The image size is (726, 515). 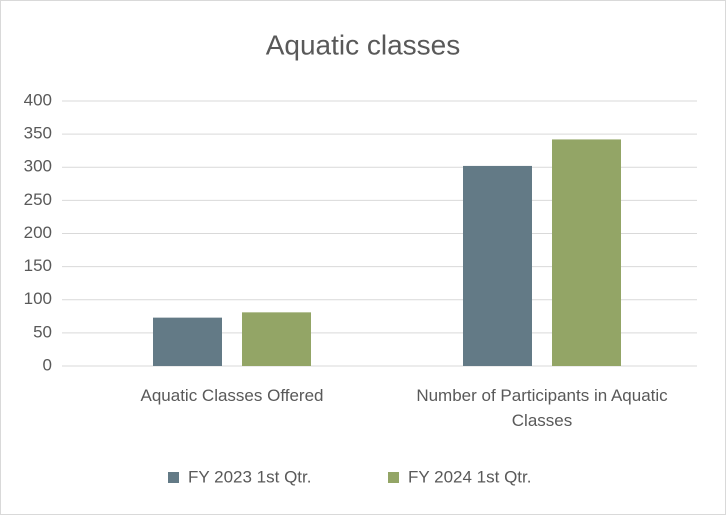 I want to click on legend-label: FY 2023 1st Qtr., so click(x=249, y=476).